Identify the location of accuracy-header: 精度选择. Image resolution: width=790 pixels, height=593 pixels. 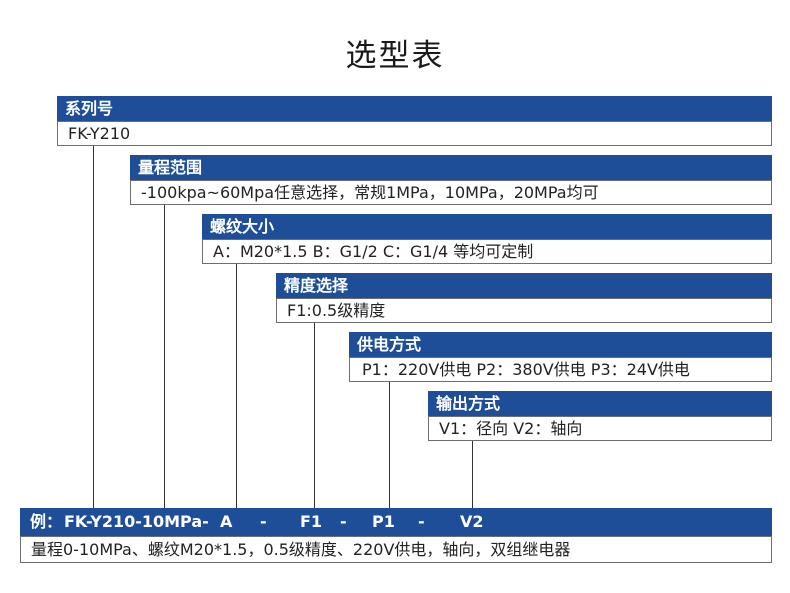
(524, 285).